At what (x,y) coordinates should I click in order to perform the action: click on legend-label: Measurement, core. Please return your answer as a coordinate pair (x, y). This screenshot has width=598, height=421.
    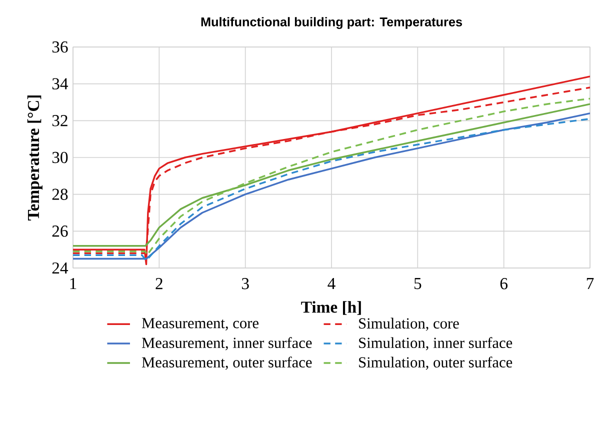
    Looking at the image, I should click on (200, 324).